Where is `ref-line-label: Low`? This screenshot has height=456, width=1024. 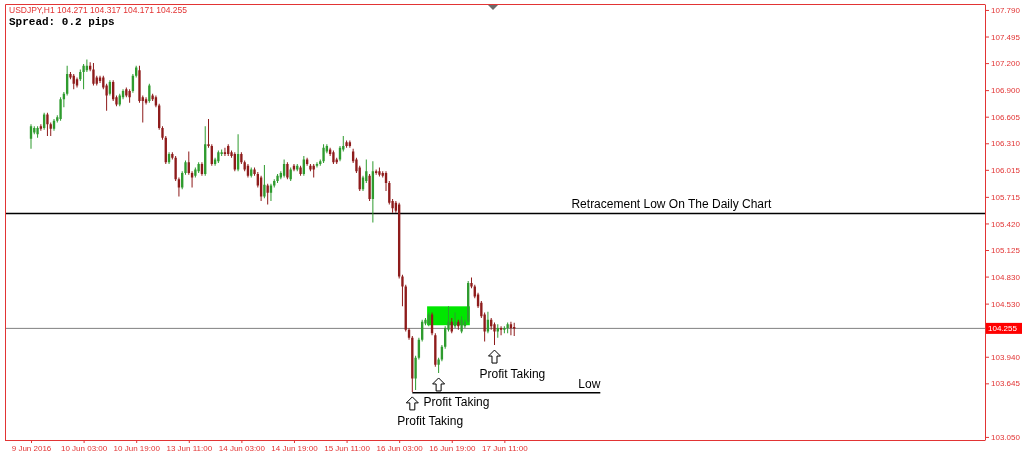 ref-line-label: Low is located at coordinates (589, 383).